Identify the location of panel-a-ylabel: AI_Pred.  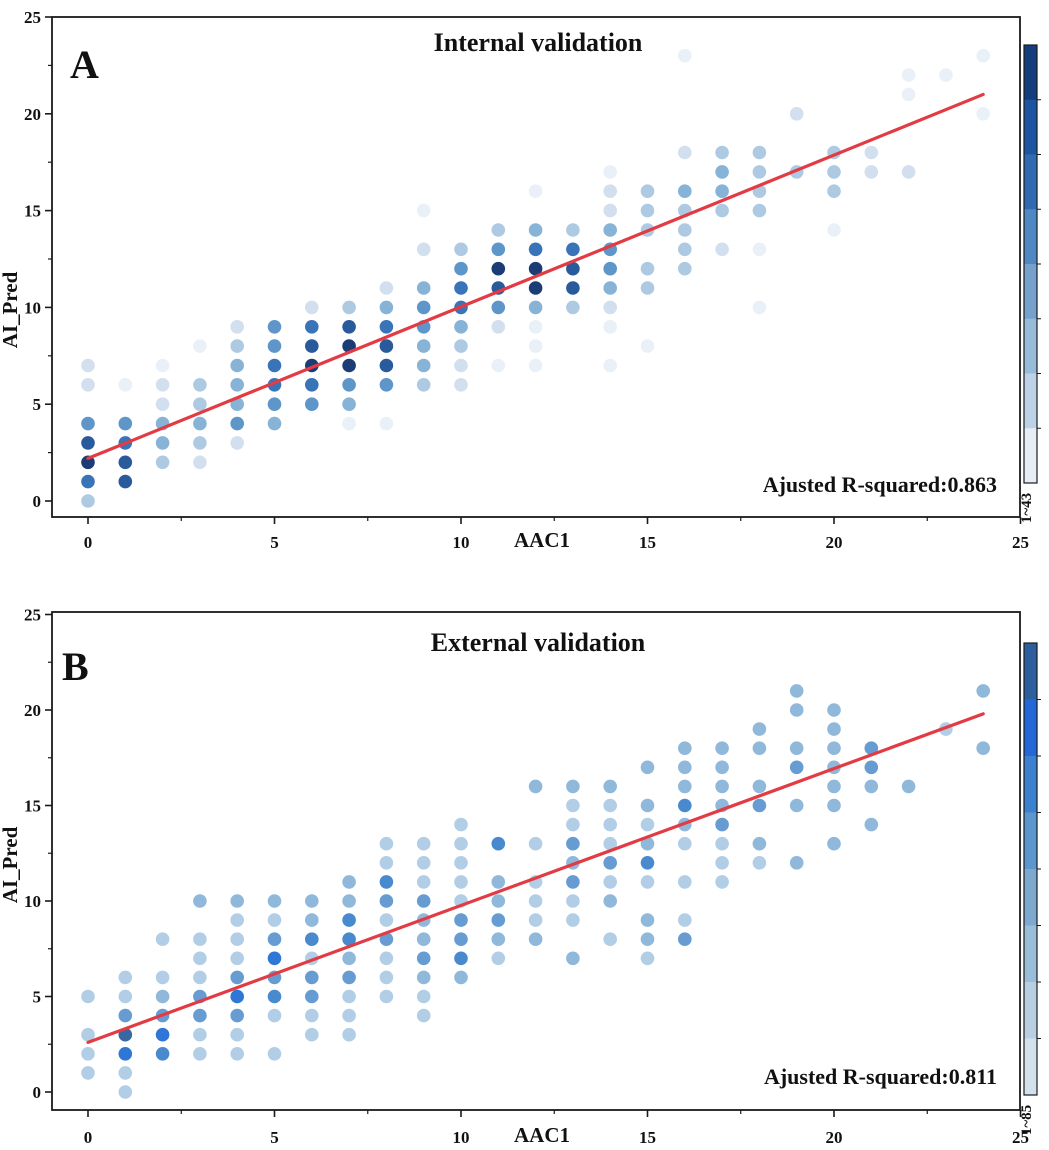
(11, 309).